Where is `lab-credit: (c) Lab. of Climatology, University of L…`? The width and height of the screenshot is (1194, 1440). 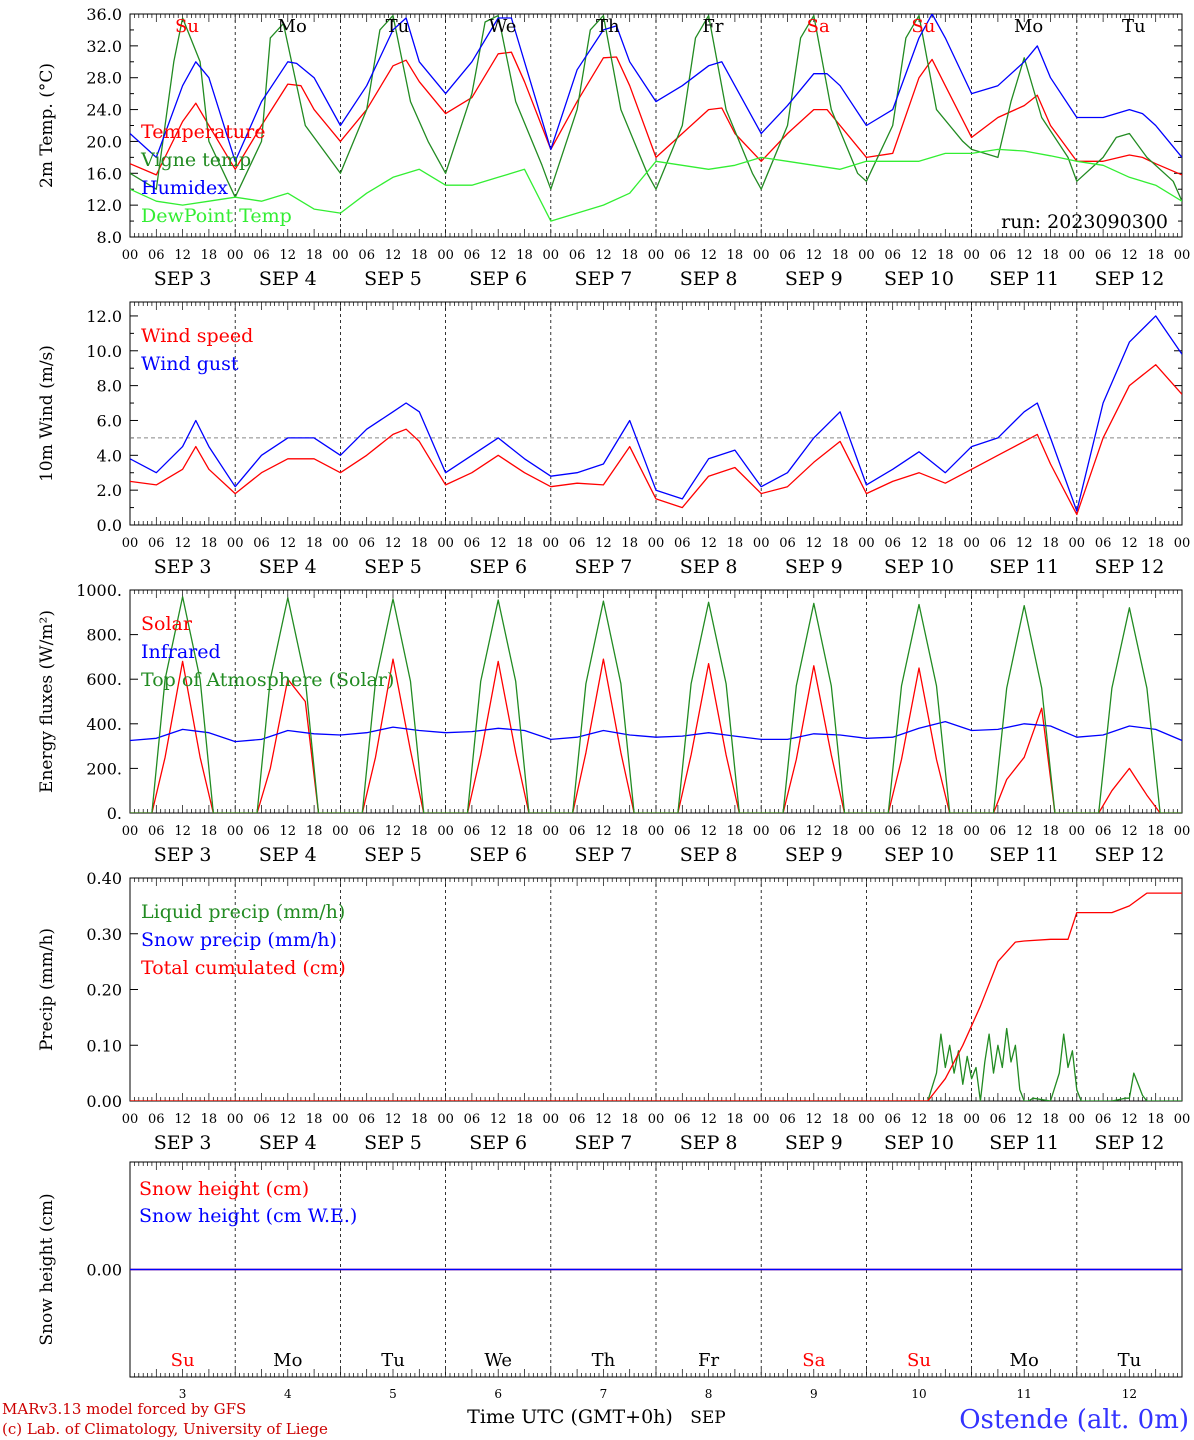 lab-credit: (c) Lab. of Climatology, University of L… is located at coordinates (165, 1429).